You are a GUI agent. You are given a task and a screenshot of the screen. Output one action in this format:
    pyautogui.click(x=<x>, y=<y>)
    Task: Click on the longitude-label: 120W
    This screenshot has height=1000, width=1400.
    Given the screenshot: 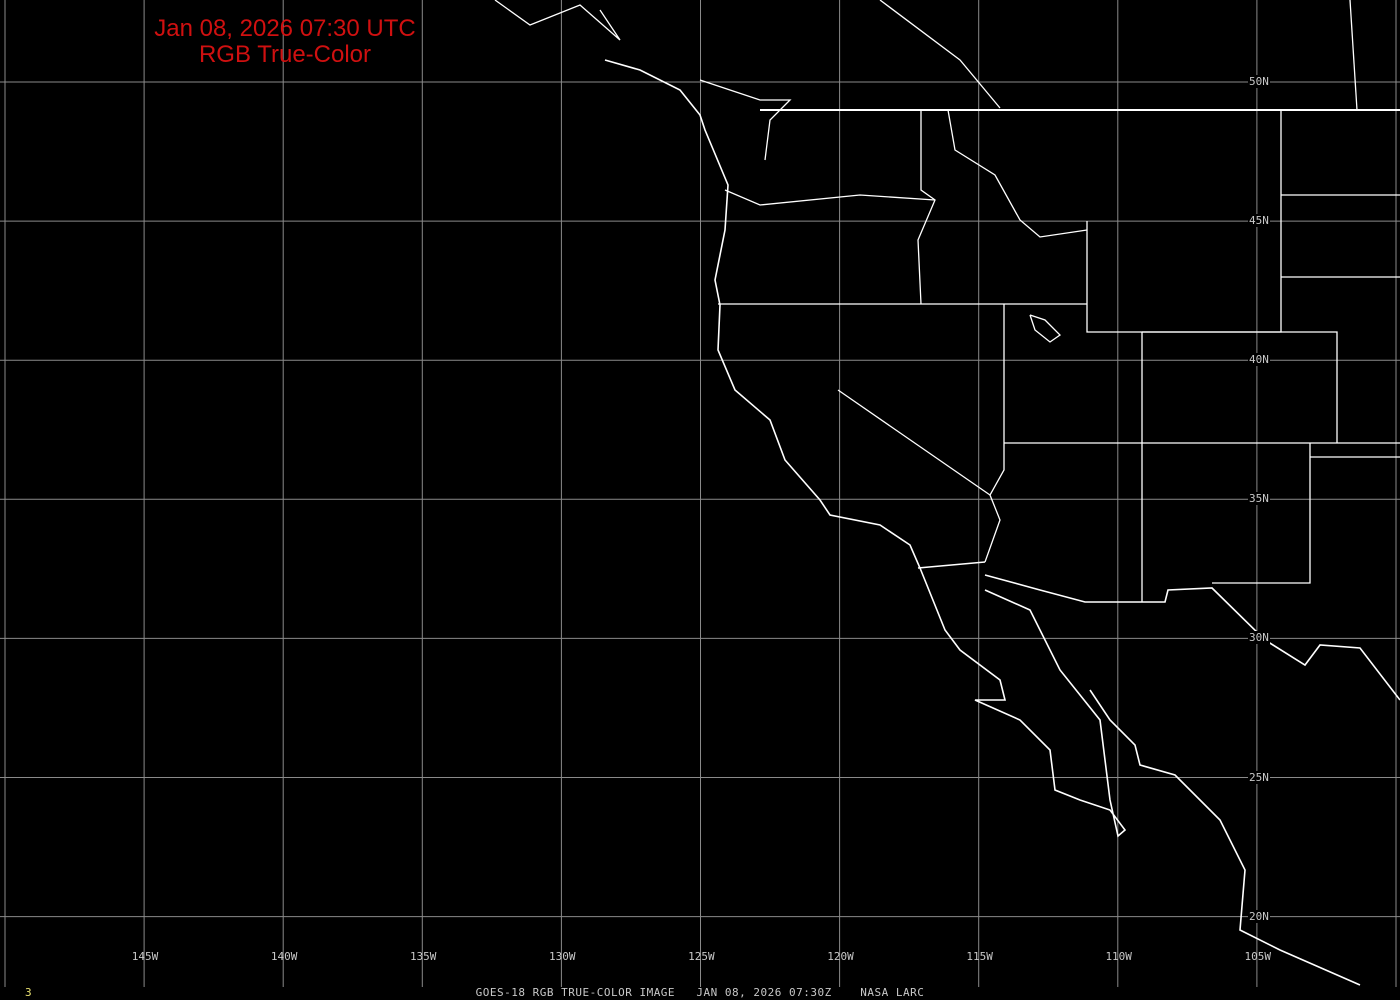 What is the action you would take?
    pyautogui.click(x=840, y=956)
    